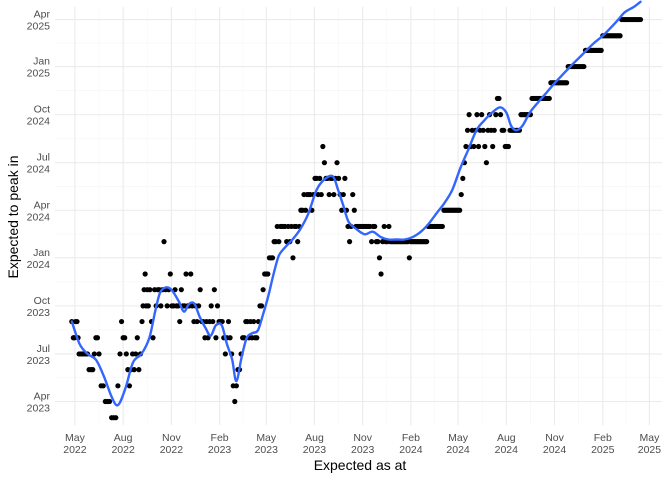  I want to click on x-tick-label: Nov 2022, so click(172, 444).